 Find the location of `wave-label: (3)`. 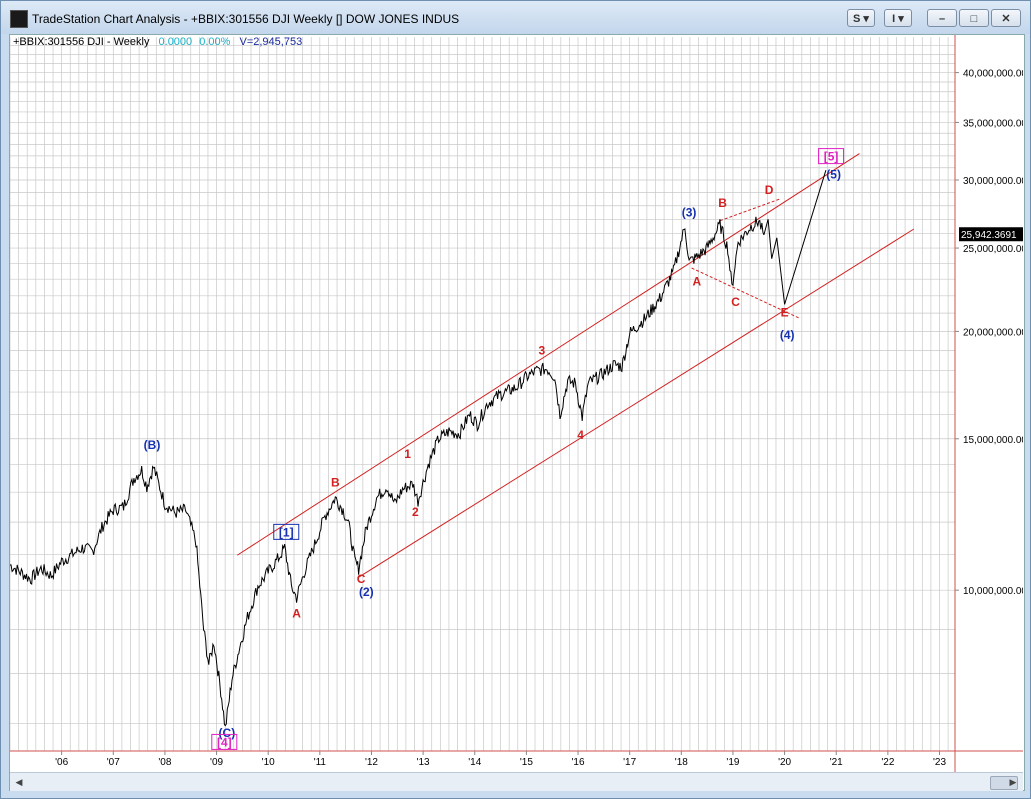

wave-label: (3) is located at coordinates (689, 213).